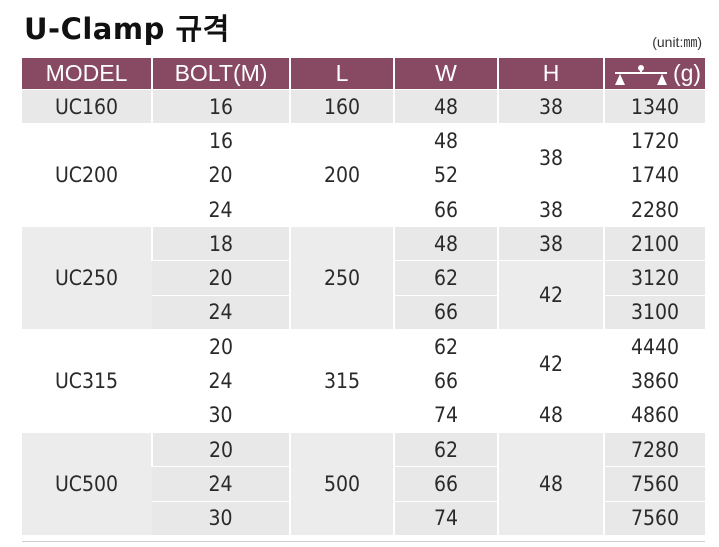  What do you see at coordinates (687, 73) in the screenshot?
I see `header-weight-label: (g)` at bounding box center [687, 73].